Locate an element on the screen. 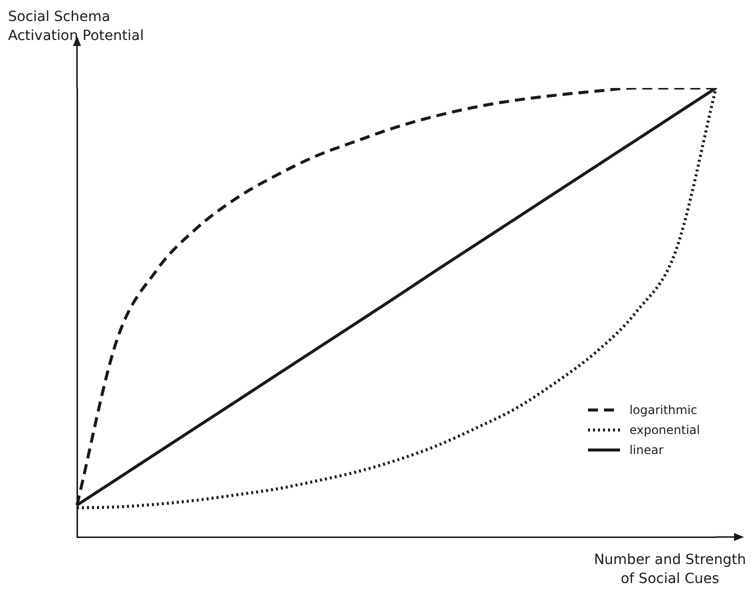 The width and height of the screenshot is (754, 591). x-axis-title: Number and Strength of Social Cues is located at coordinates (670, 570).